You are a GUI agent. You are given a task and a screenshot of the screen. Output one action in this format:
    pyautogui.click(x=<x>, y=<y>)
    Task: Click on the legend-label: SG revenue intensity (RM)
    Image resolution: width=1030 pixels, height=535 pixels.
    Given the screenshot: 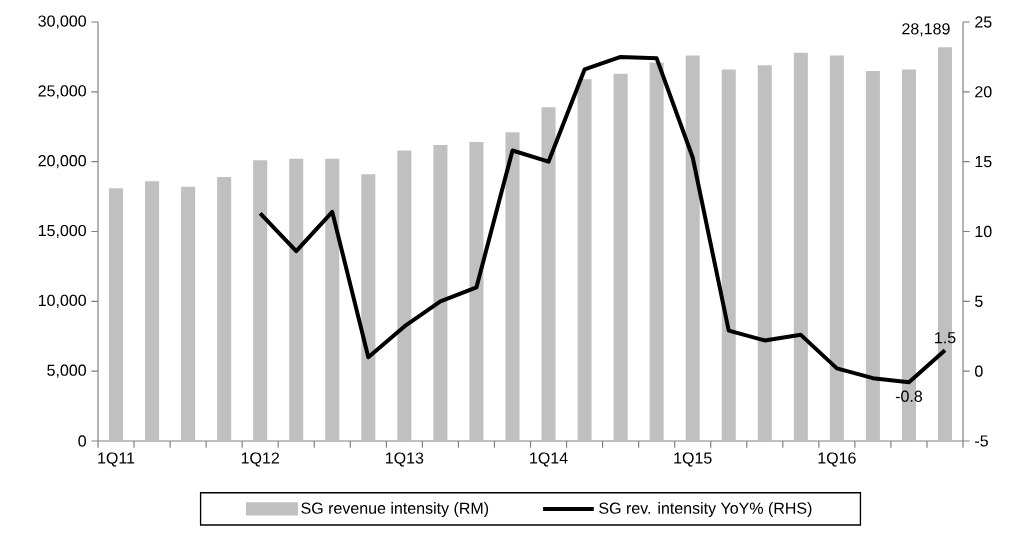 What is the action you would take?
    pyautogui.click(x=395, y=510)
    